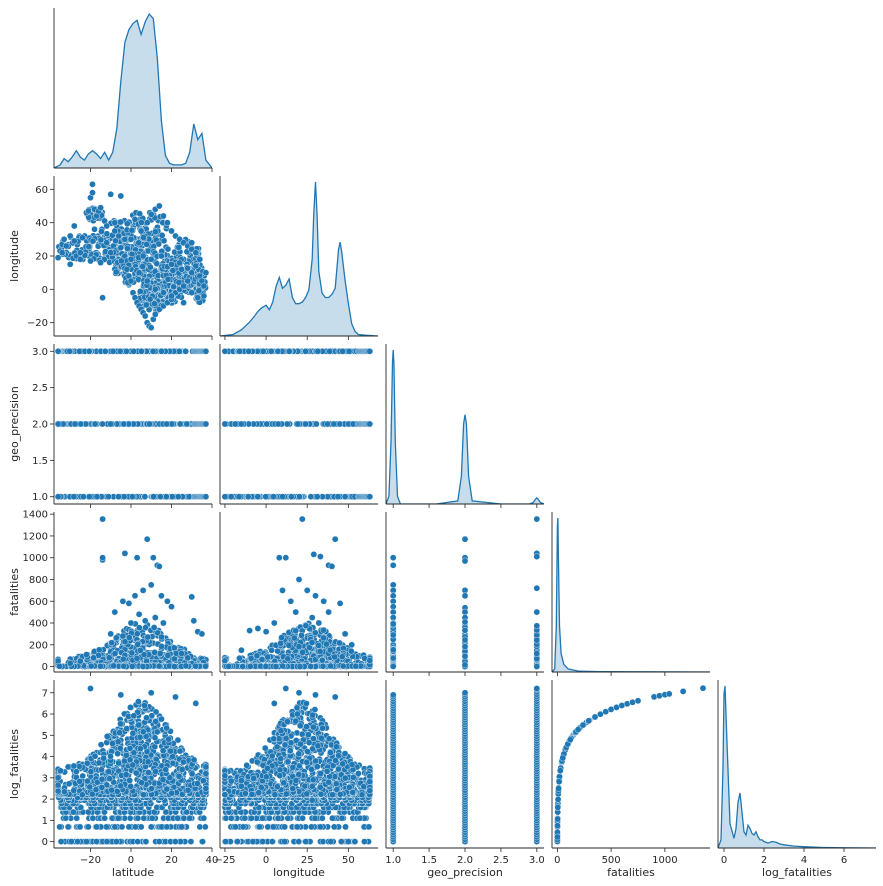 This screenshot has height=886, width=883. Describe the element at coordinates (45, 290) in the screenshot. I see `y-tick-label: 0` at that location.